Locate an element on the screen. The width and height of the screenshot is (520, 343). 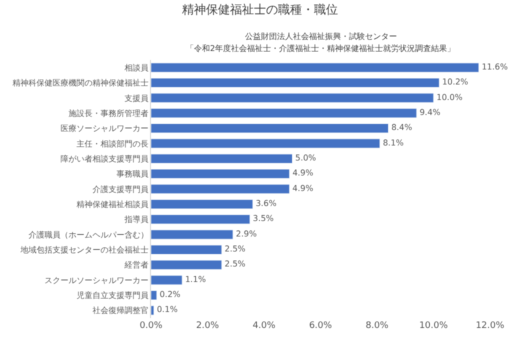
x-tick-label: 8.0% is located at coordinates (377, 326).